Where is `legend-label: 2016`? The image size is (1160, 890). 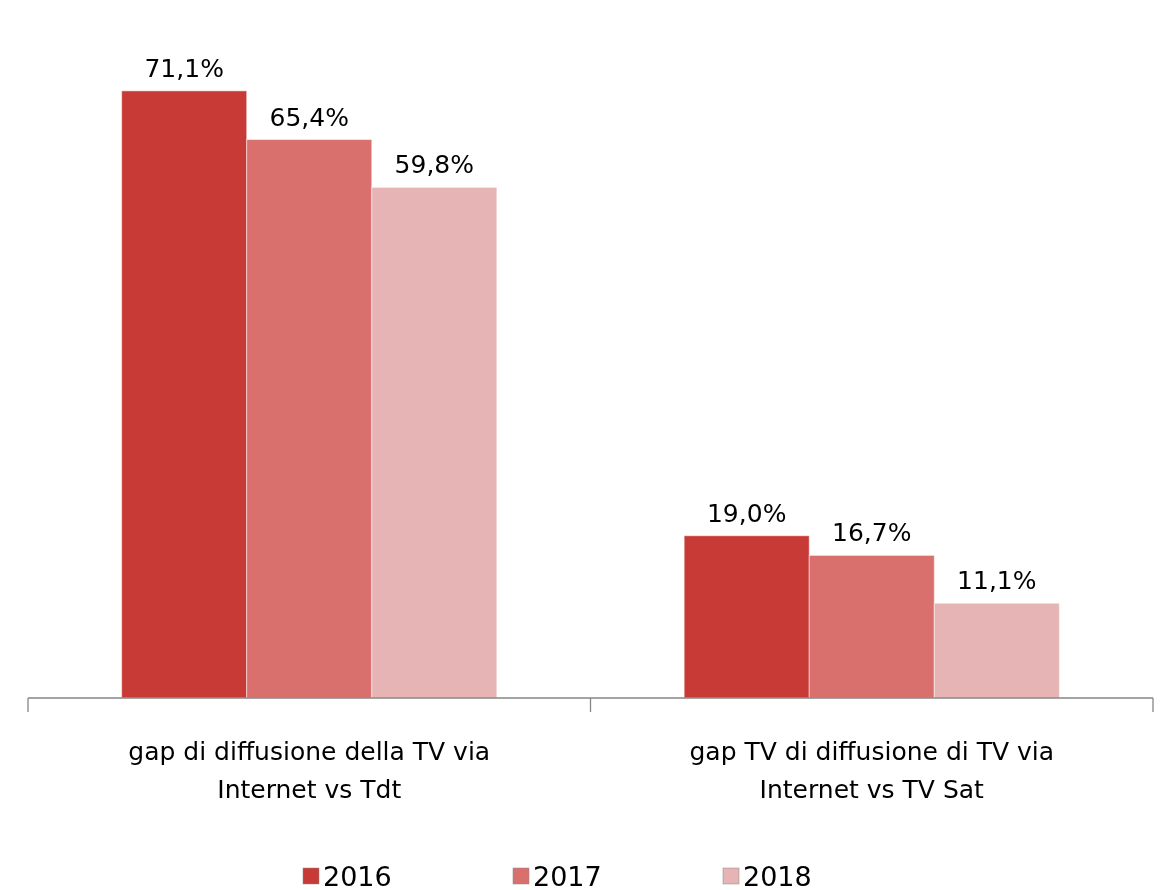 legend-label: 2016 is located at coordinates (357, 875).